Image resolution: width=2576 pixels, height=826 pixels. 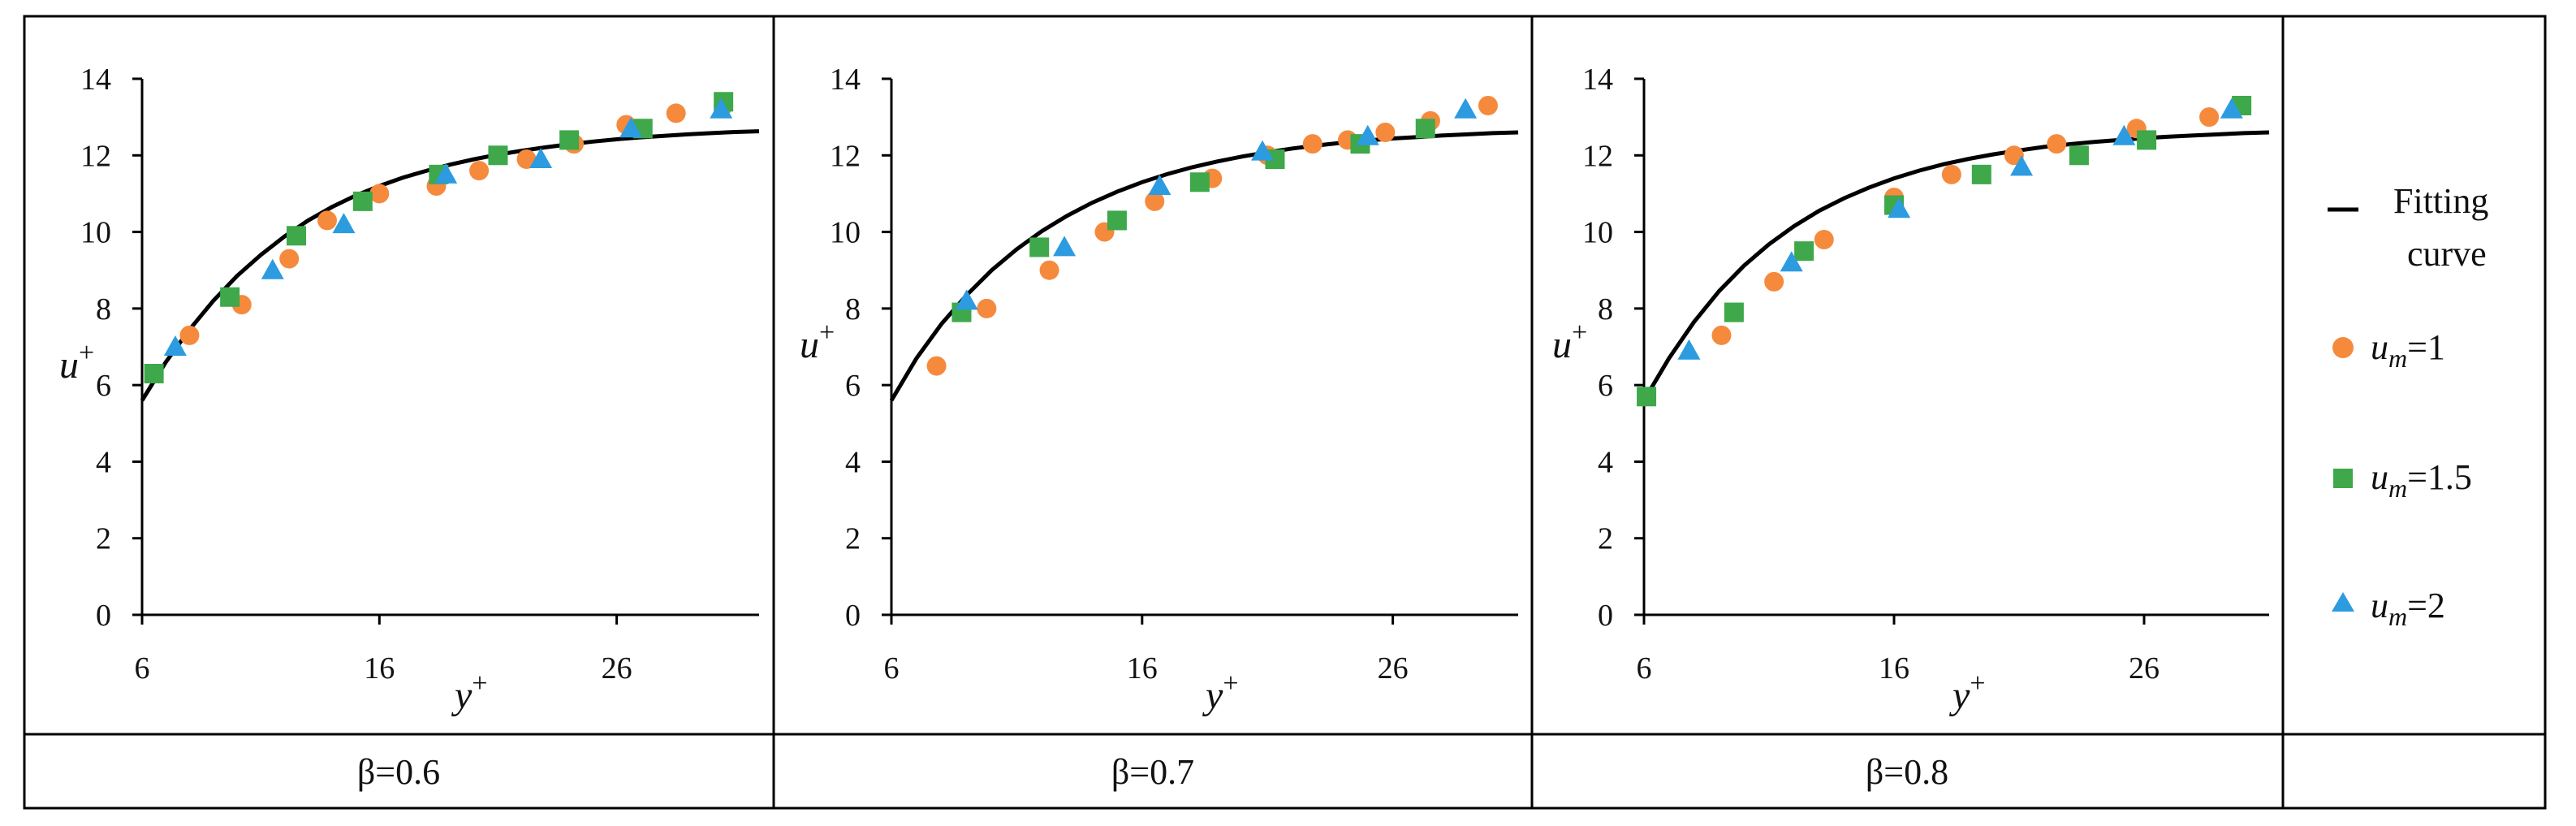 I want to click on caption-beta-0-8: β=0.8, so click(x=1907, y=772).